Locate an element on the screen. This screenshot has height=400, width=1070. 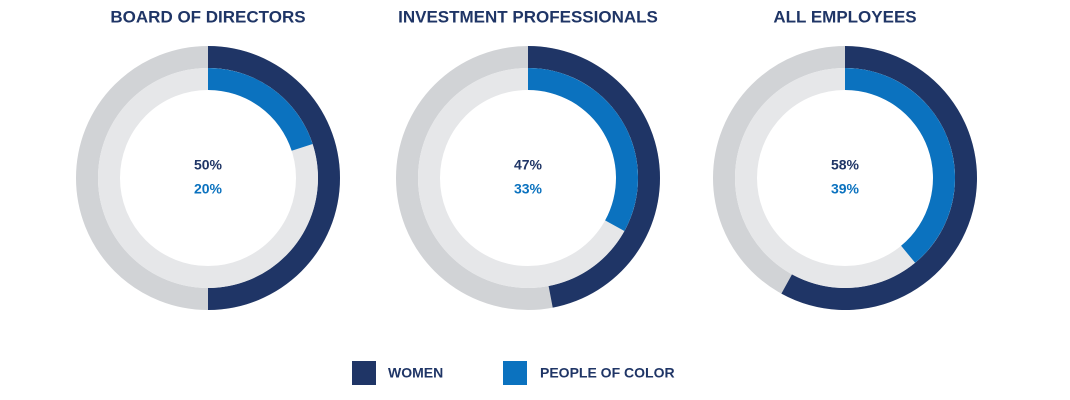
legend-label: PEOPLE OF COLOR is located at coordinates (607, 373).